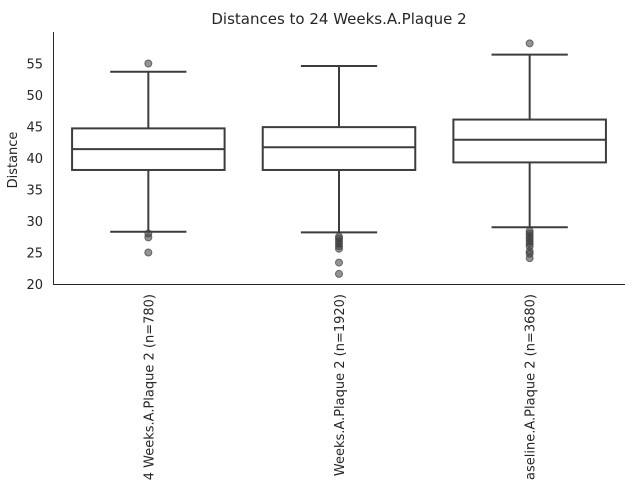  What do you see at coordinates (531, 387) in the screenshot?
I see `category-label: Baseline.A.Plaque 2 (n=3680)` at bounding box center [531, 387].